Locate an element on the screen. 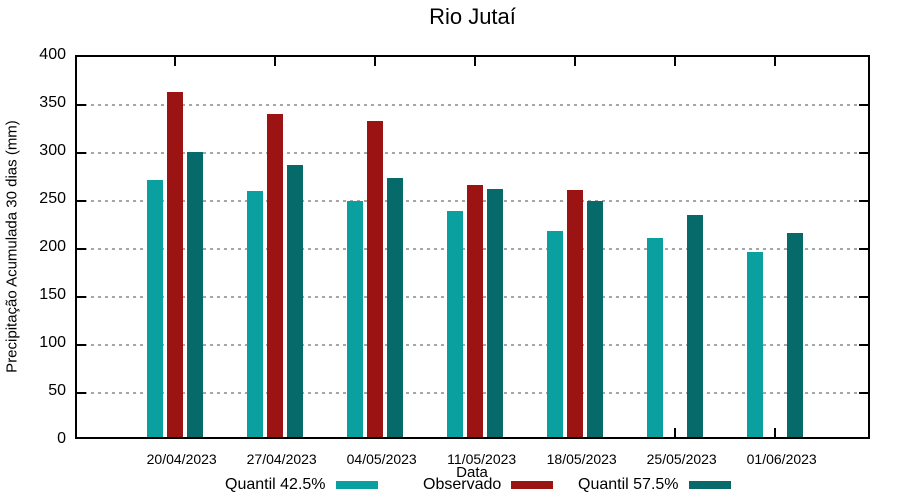 This screenshot has height=500, width=900. y-tick-label: 250 is located at coordinates (52, 198).